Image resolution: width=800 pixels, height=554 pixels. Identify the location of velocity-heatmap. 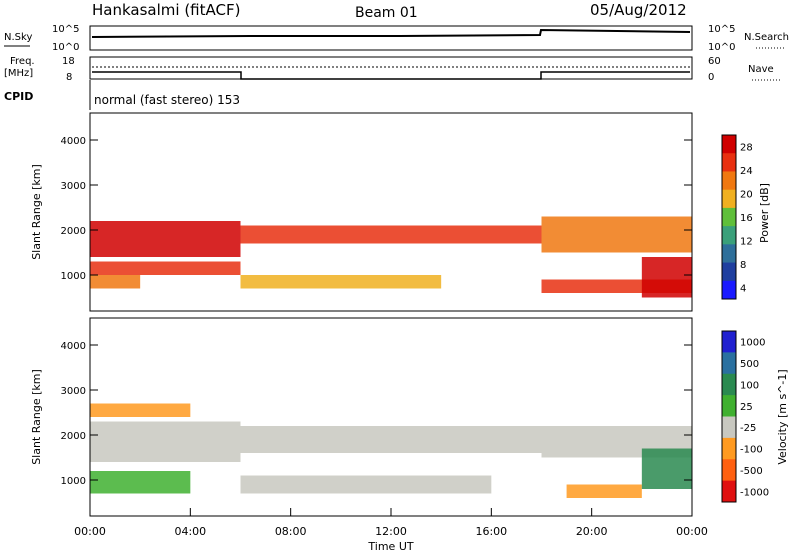
(391, 450).